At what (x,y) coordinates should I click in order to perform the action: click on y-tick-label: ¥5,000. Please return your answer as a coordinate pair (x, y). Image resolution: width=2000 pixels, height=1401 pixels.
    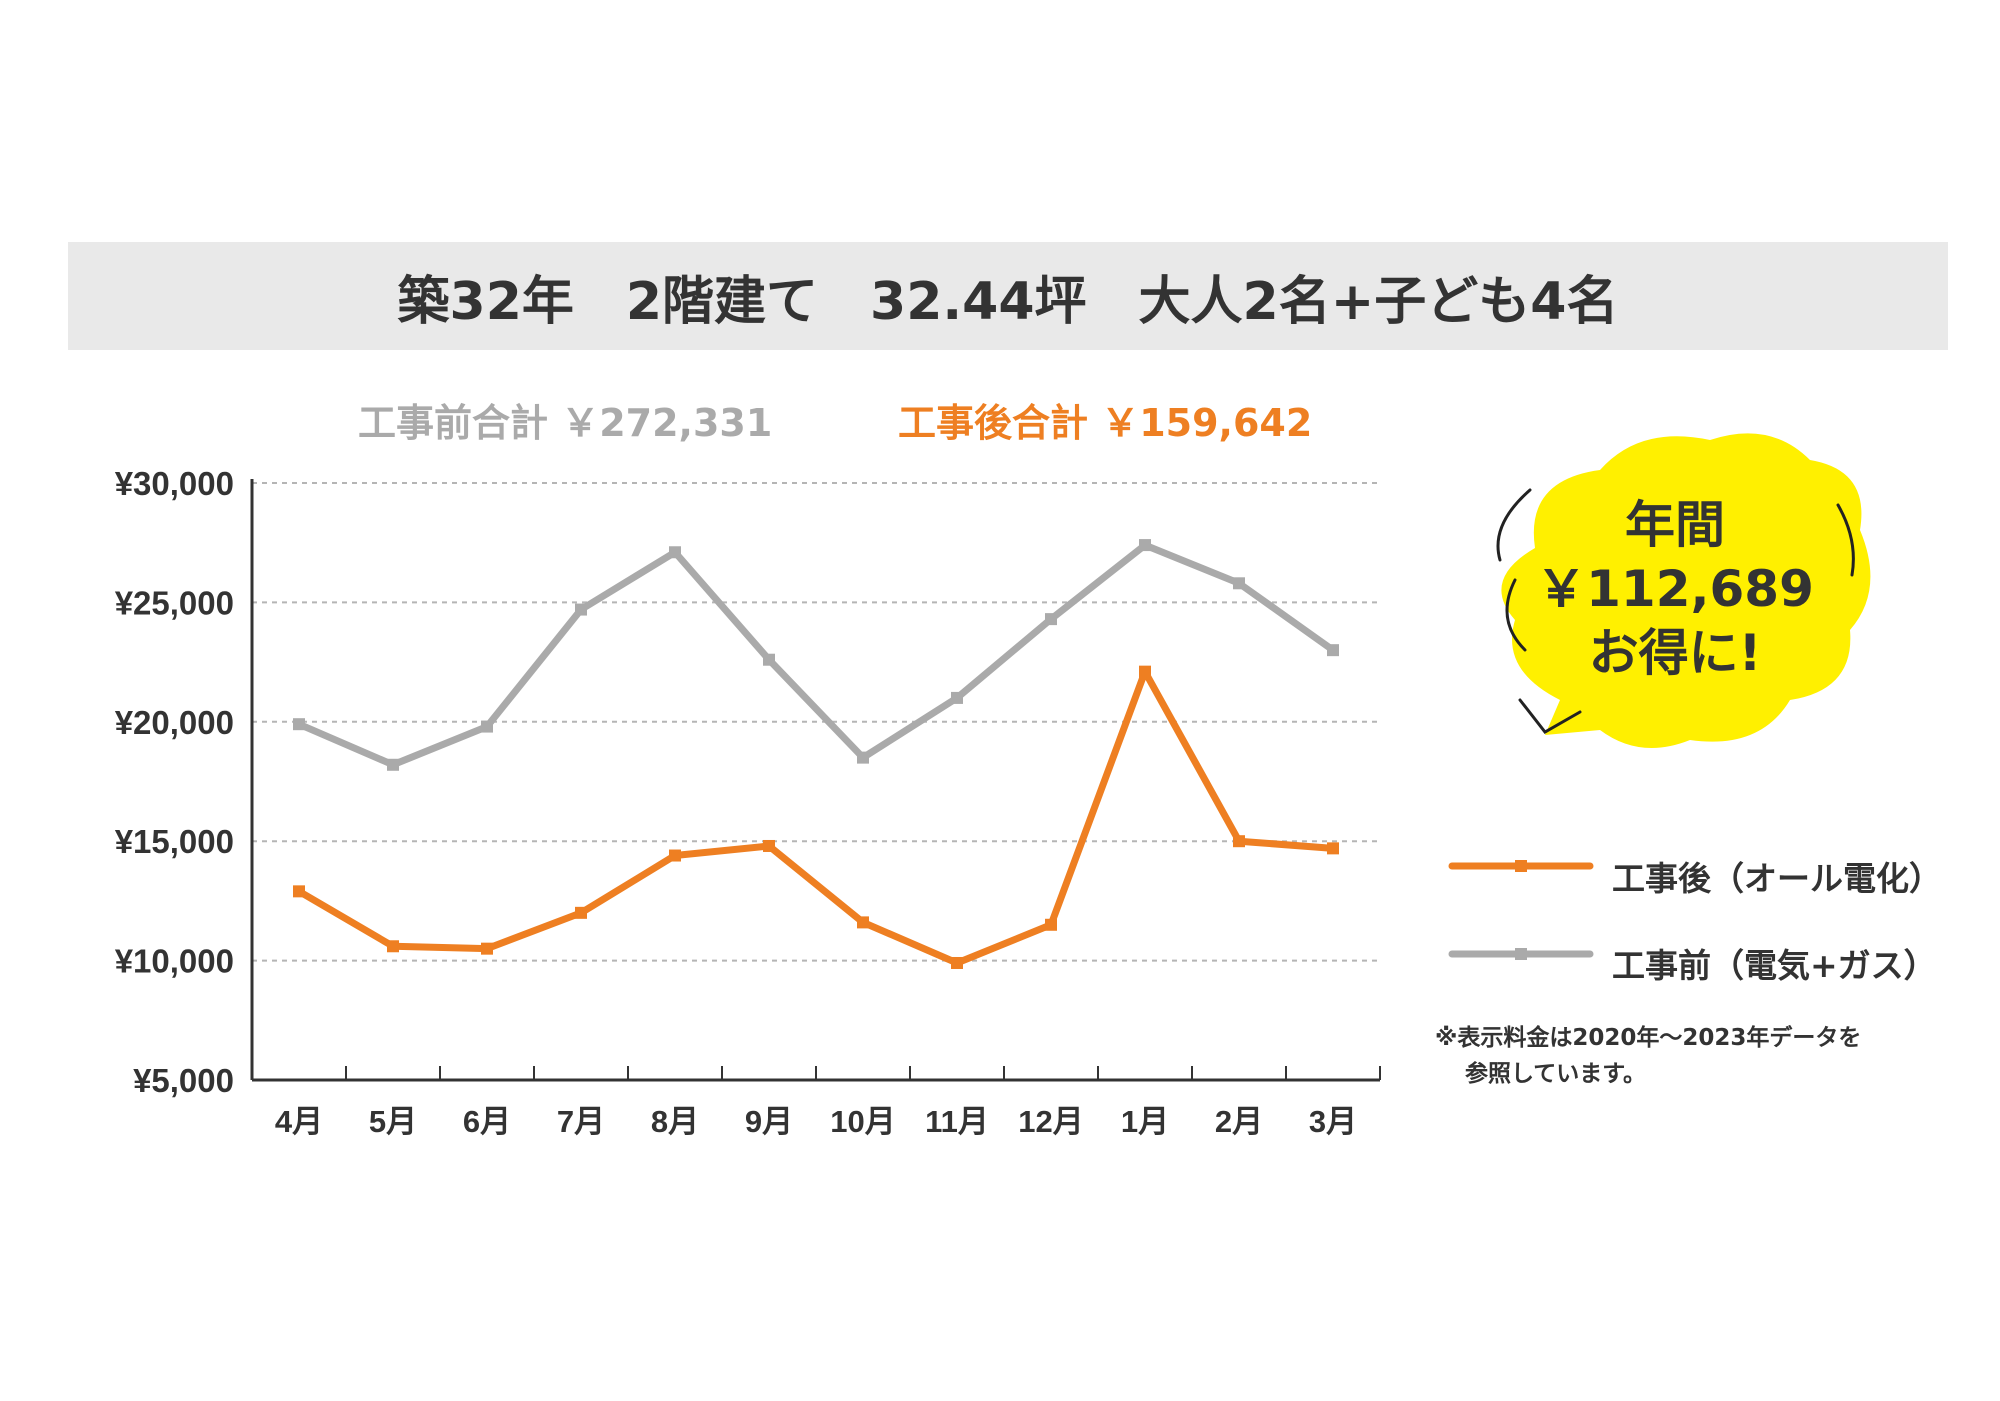
    Looking at the image, I should click on (183, 1080).